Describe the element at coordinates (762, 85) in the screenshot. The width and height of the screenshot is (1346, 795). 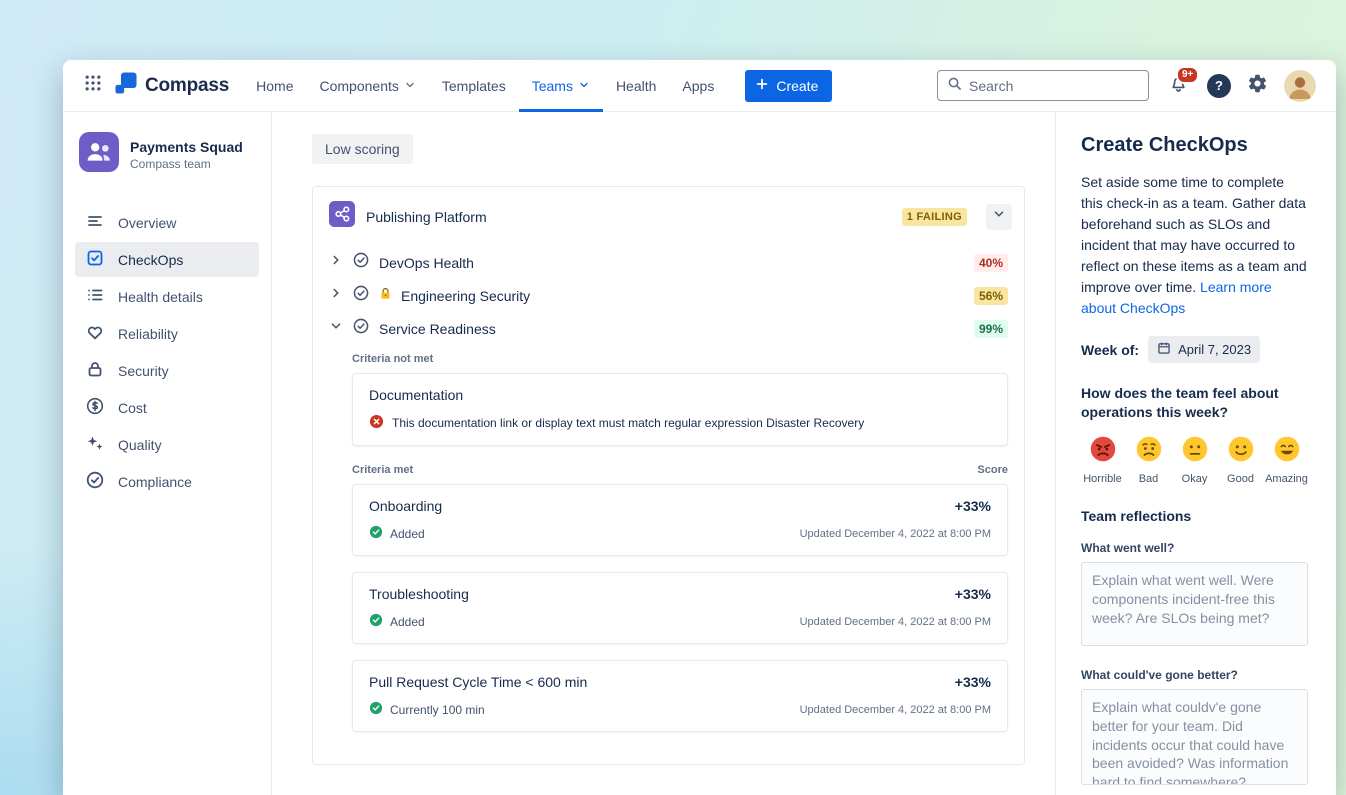
I see `plus-icon` at that location.